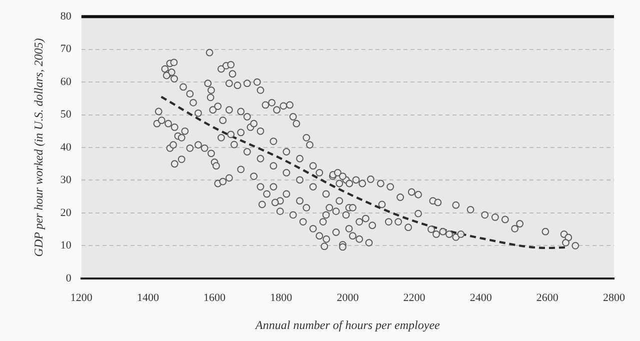  What do you see at coordinates (38, 147) in the screenshot?
I see `y-axis-title: GDP per hour worked (in U.S. dollars, 2005)` at bounding box center [38, 147].